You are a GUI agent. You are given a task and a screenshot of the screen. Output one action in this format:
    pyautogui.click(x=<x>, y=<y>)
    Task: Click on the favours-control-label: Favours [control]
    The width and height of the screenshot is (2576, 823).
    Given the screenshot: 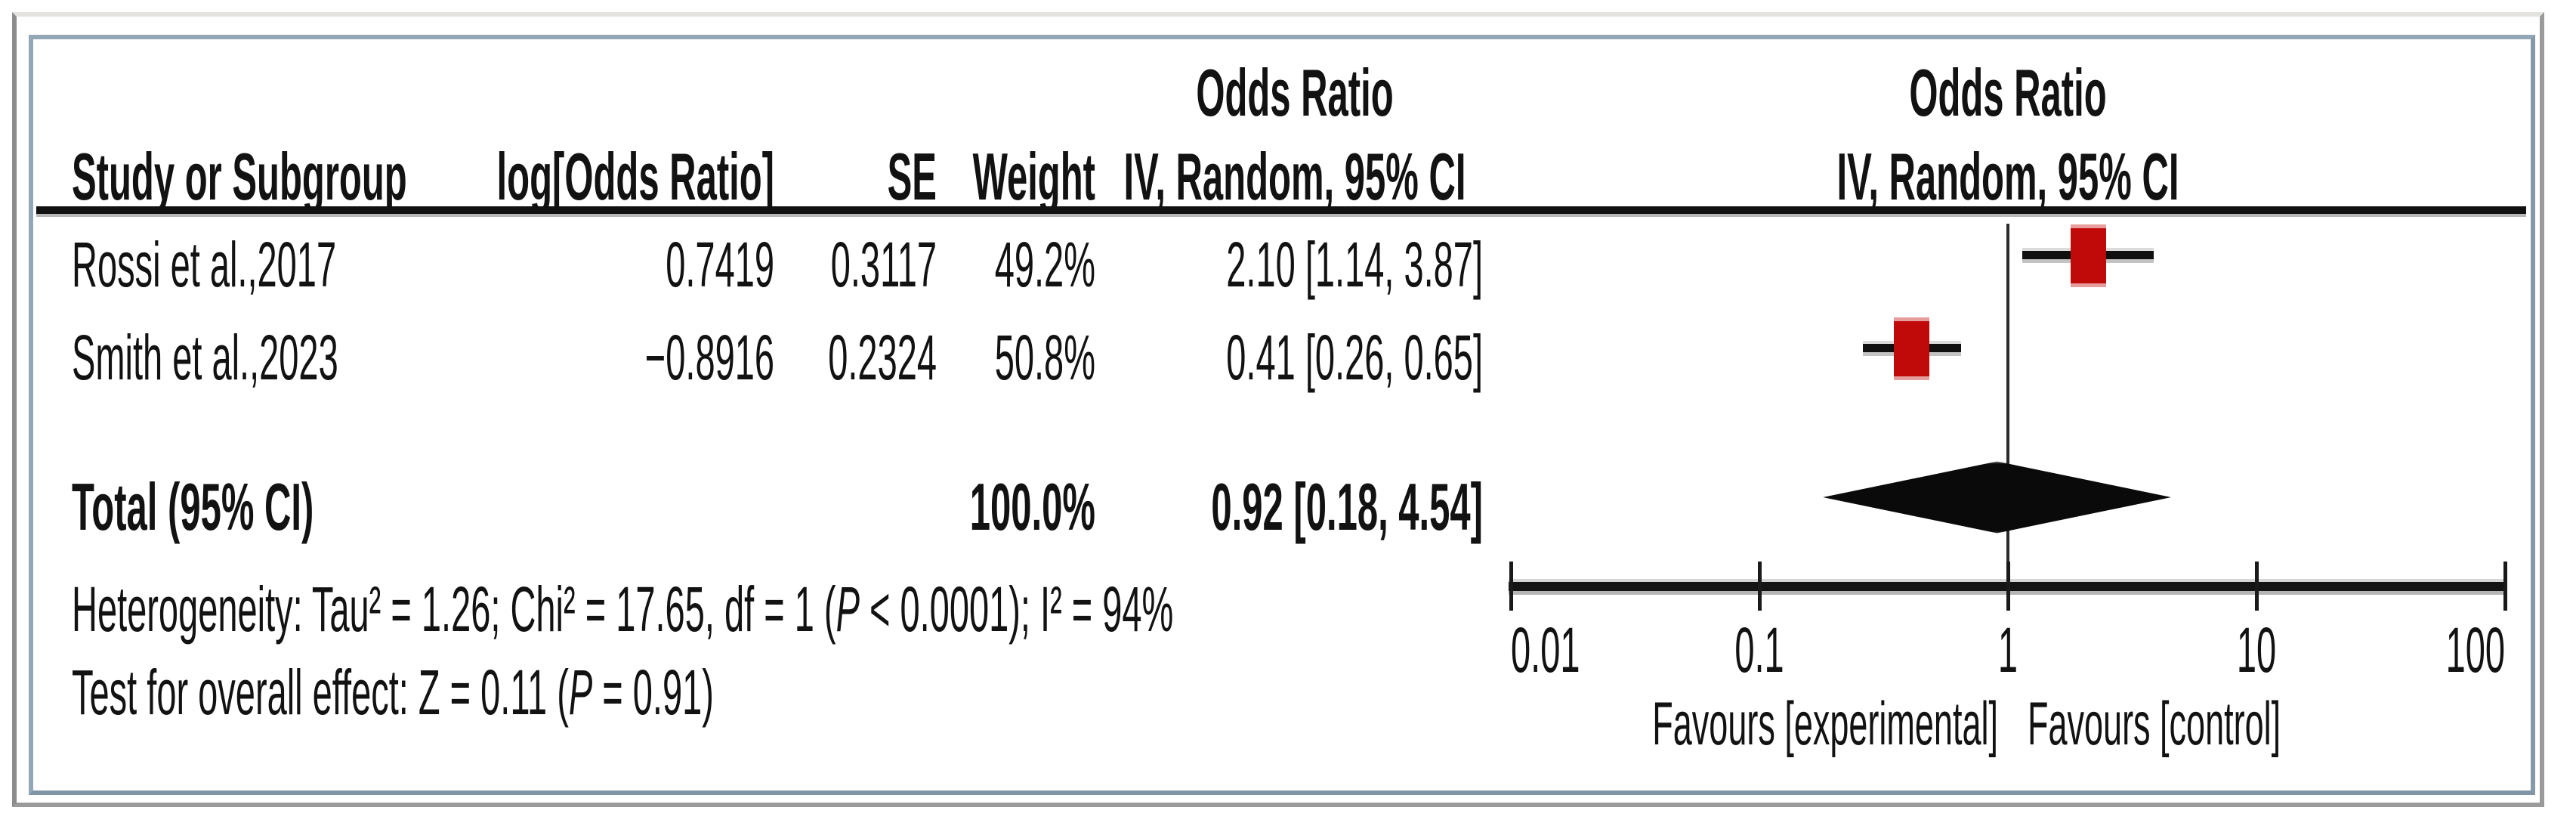 What is the action you would take?
    pyautogui.click(x=2154, y=723)
    